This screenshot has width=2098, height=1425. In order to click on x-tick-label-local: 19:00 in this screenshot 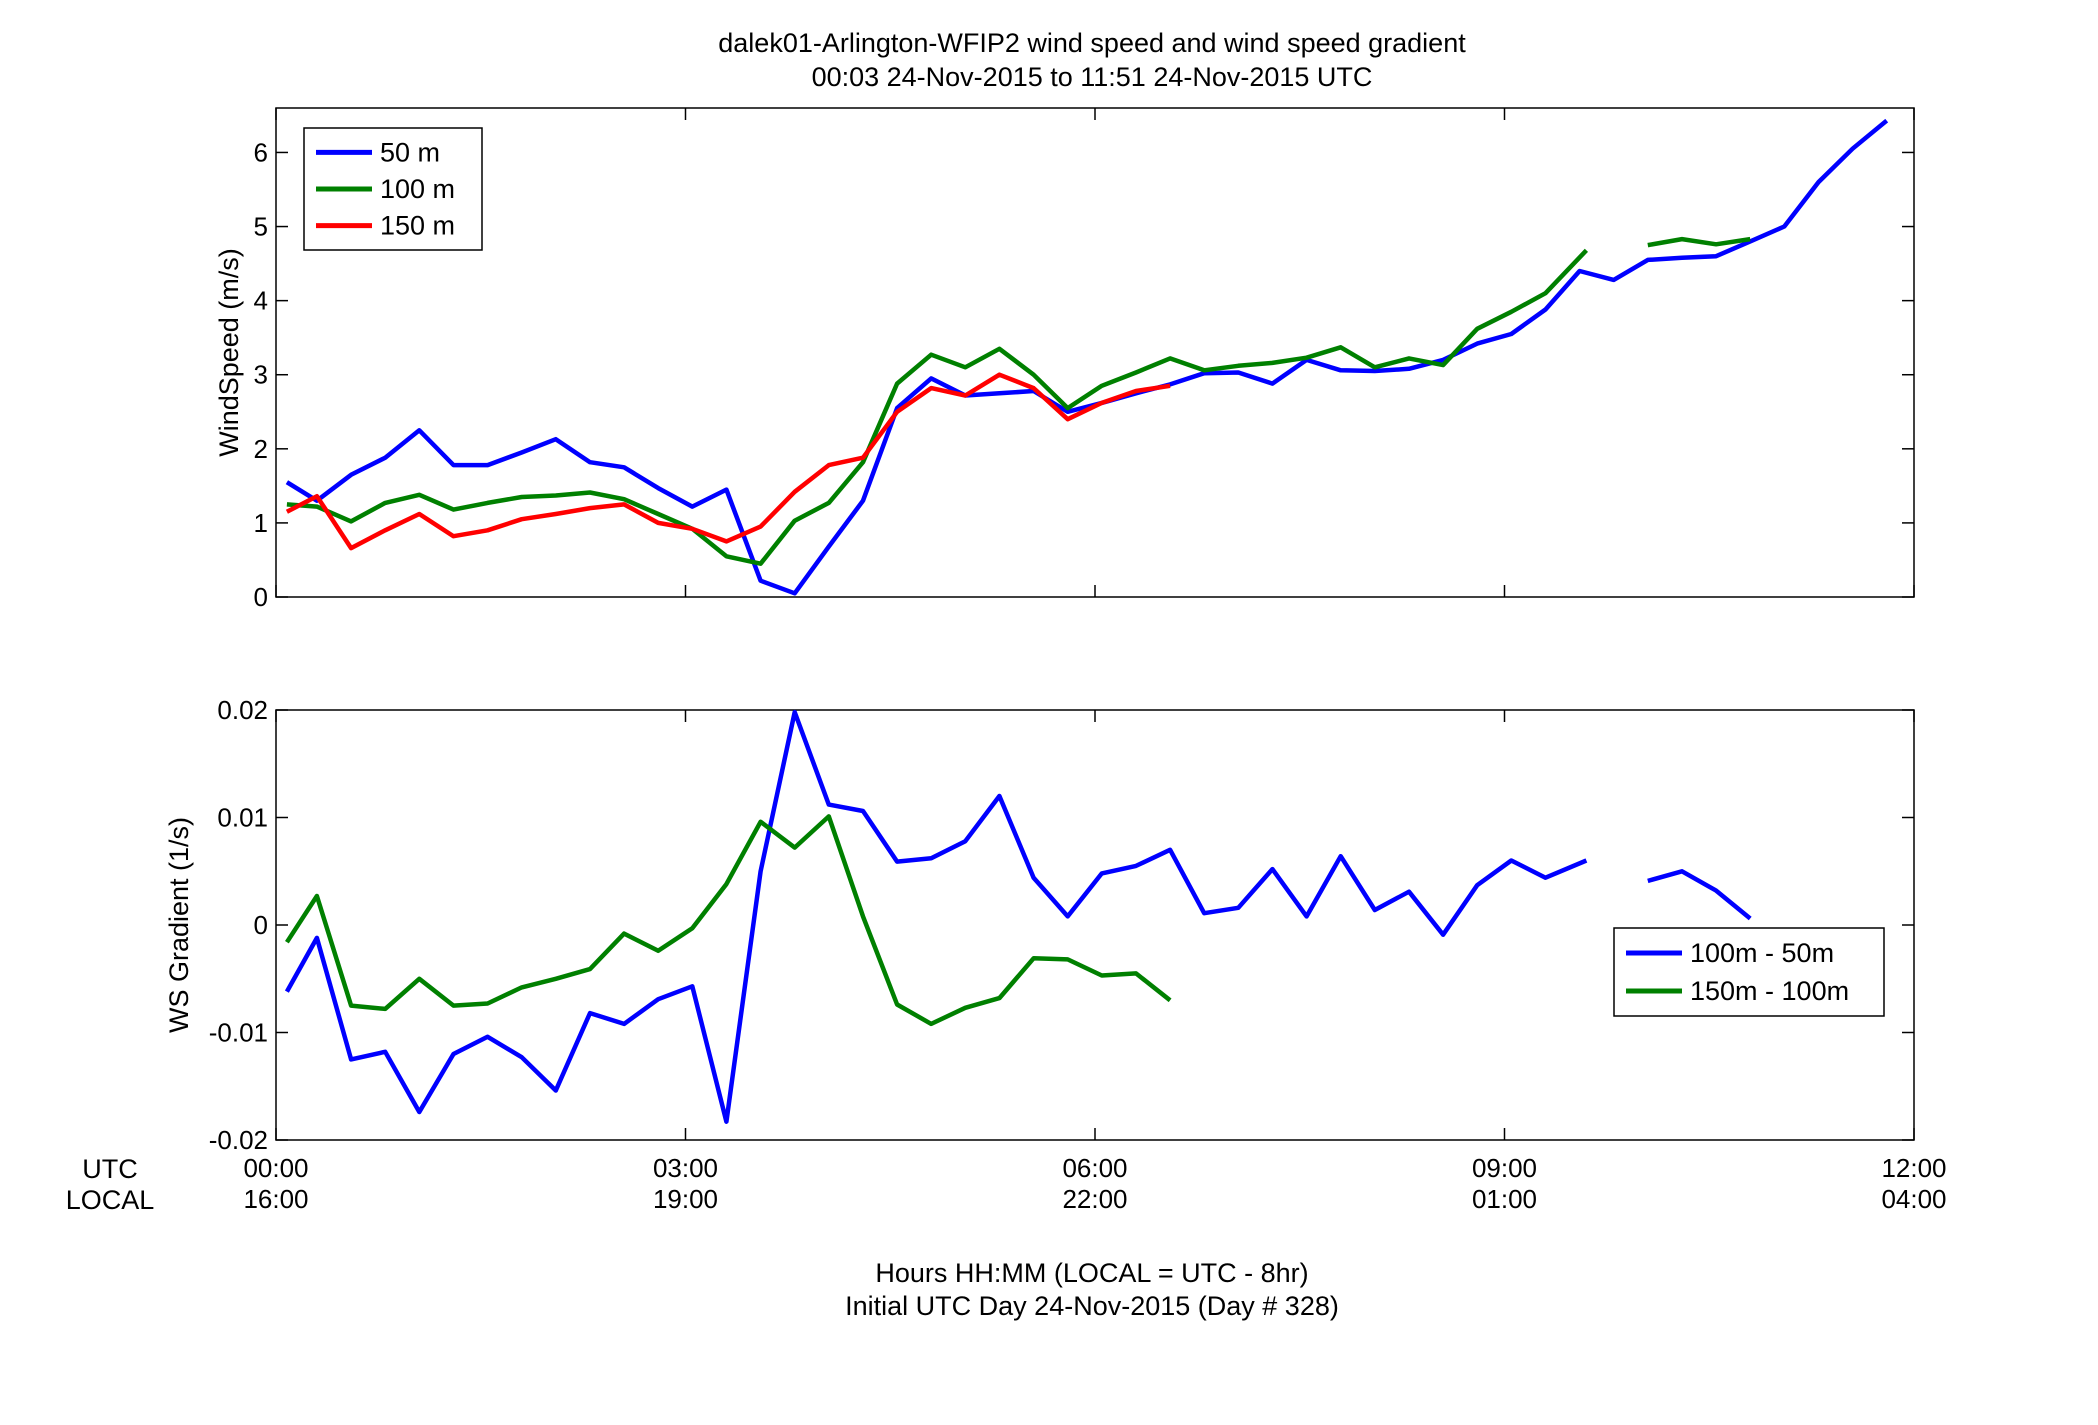, I will do `click(685, 1199)`.